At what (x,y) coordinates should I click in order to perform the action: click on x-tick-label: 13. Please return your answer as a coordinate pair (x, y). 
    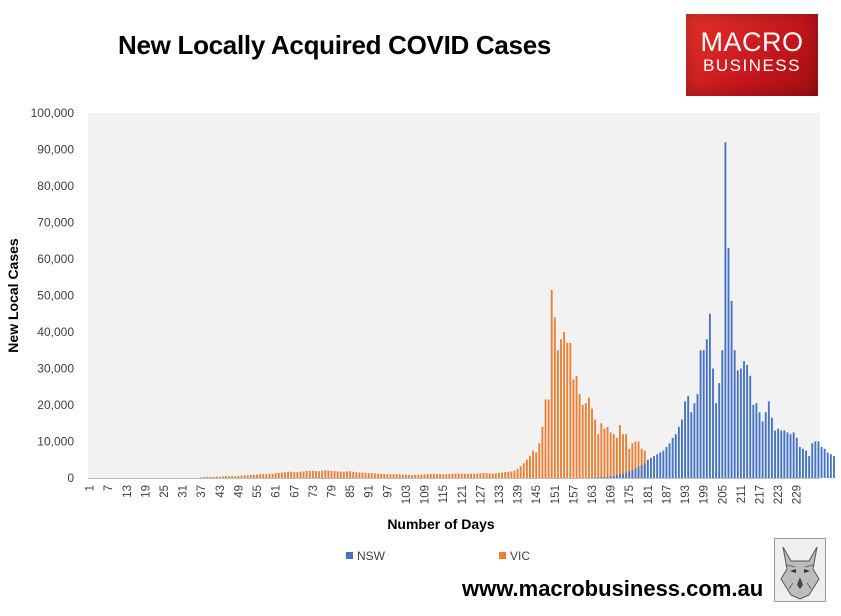
    Looking at the image, I should click on (128, 491).